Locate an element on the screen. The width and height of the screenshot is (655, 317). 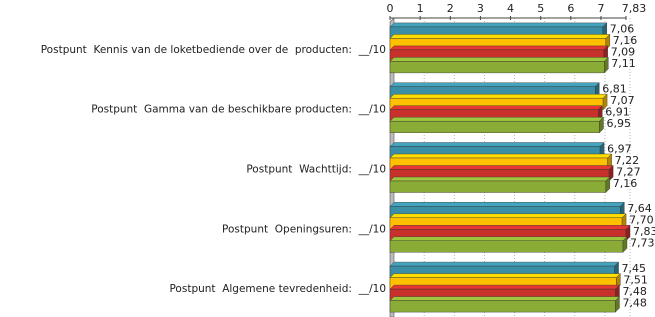
value-label: 7,51 is located at coordinates (635, 279).